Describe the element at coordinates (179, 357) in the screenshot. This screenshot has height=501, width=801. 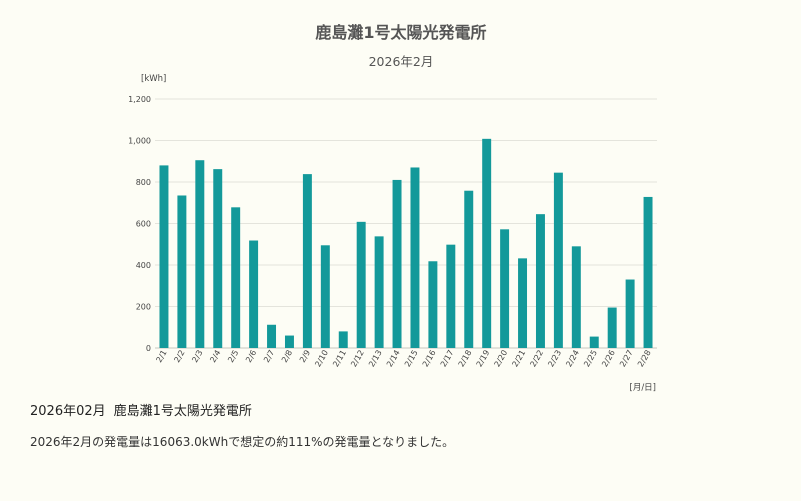
I see `x-tick-label: 2/2` at that location.